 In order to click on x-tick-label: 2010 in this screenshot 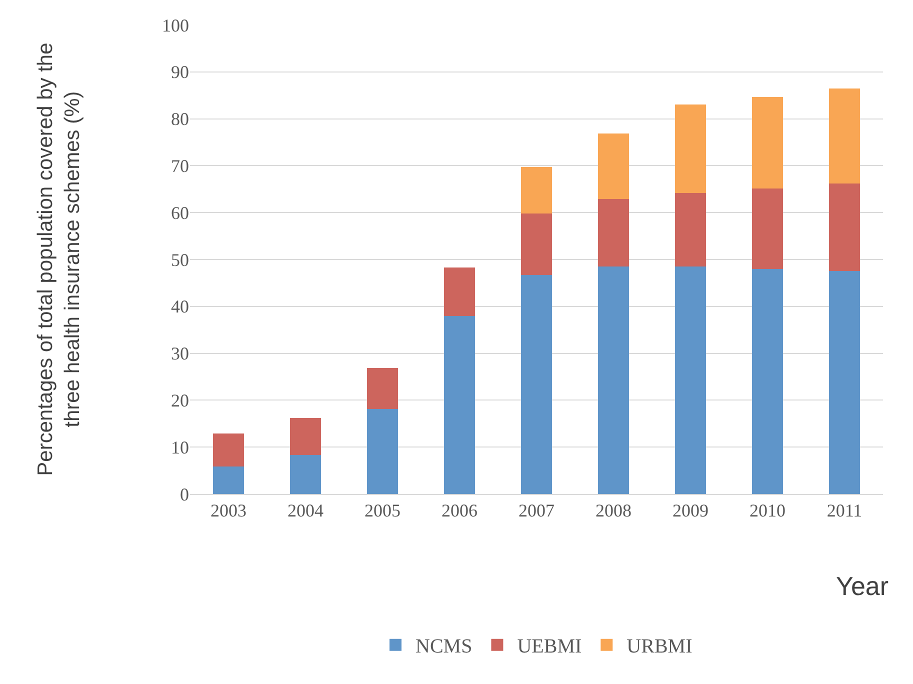, I will do `click(768, 510)`.